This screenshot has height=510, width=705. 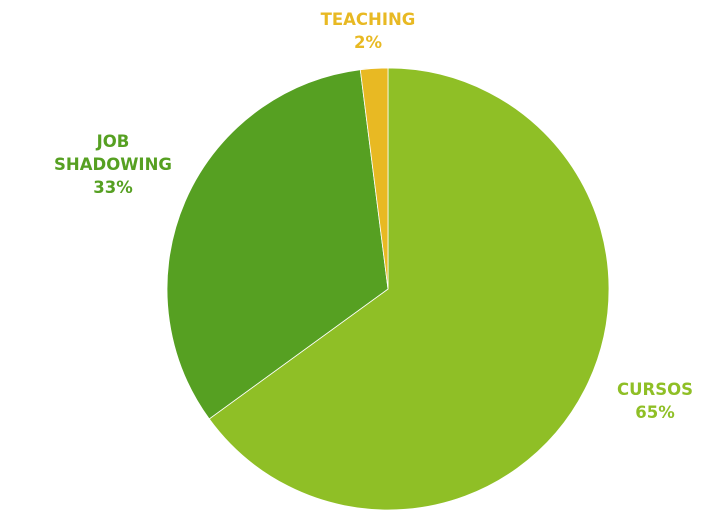 What do you see at coordinates (368, 42) in the screenshot?
I see `slice-value-label: 2%` at bounding box center [368, 42].